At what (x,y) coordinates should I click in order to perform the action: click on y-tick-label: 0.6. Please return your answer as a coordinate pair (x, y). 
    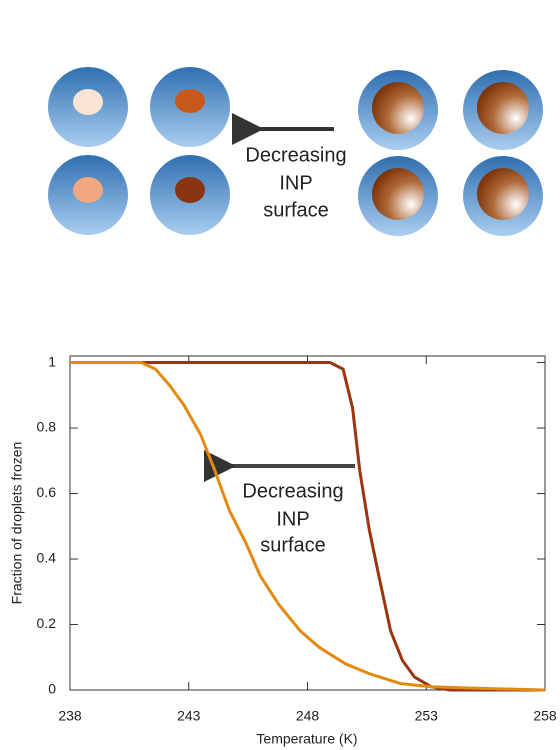
    Looking at the image, I should click on (47, 492).